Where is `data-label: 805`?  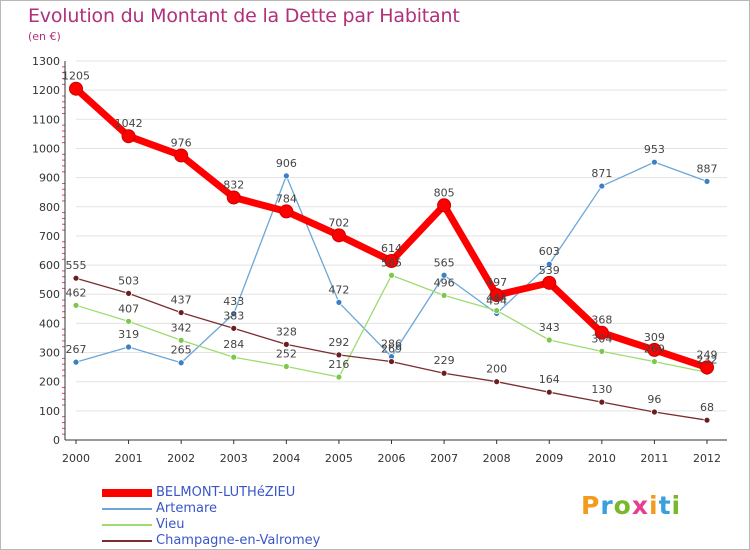 data-label: 805 is located at coordinates (444, 192).